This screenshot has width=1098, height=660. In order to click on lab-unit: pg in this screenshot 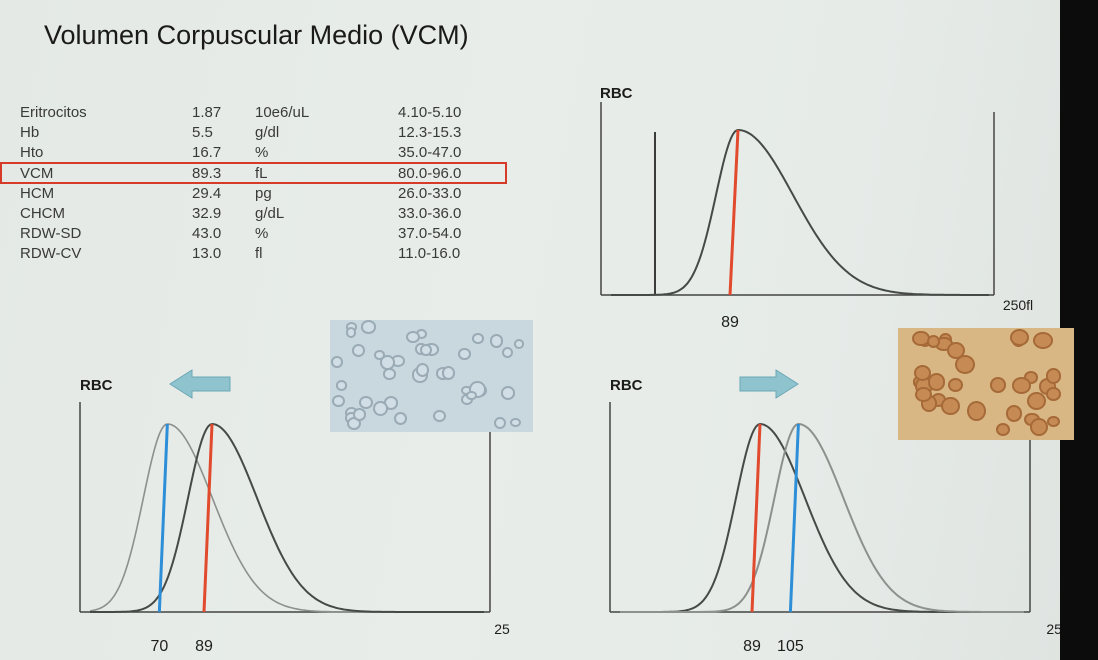, I will do `click(263, 193)`.